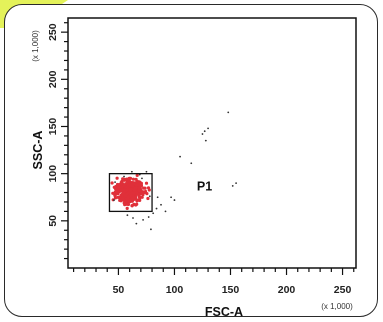 This screenshot has width=383, height=322. Describe the element at coordinates (173, 171) in the screenshot. I see `data-points` at that location.